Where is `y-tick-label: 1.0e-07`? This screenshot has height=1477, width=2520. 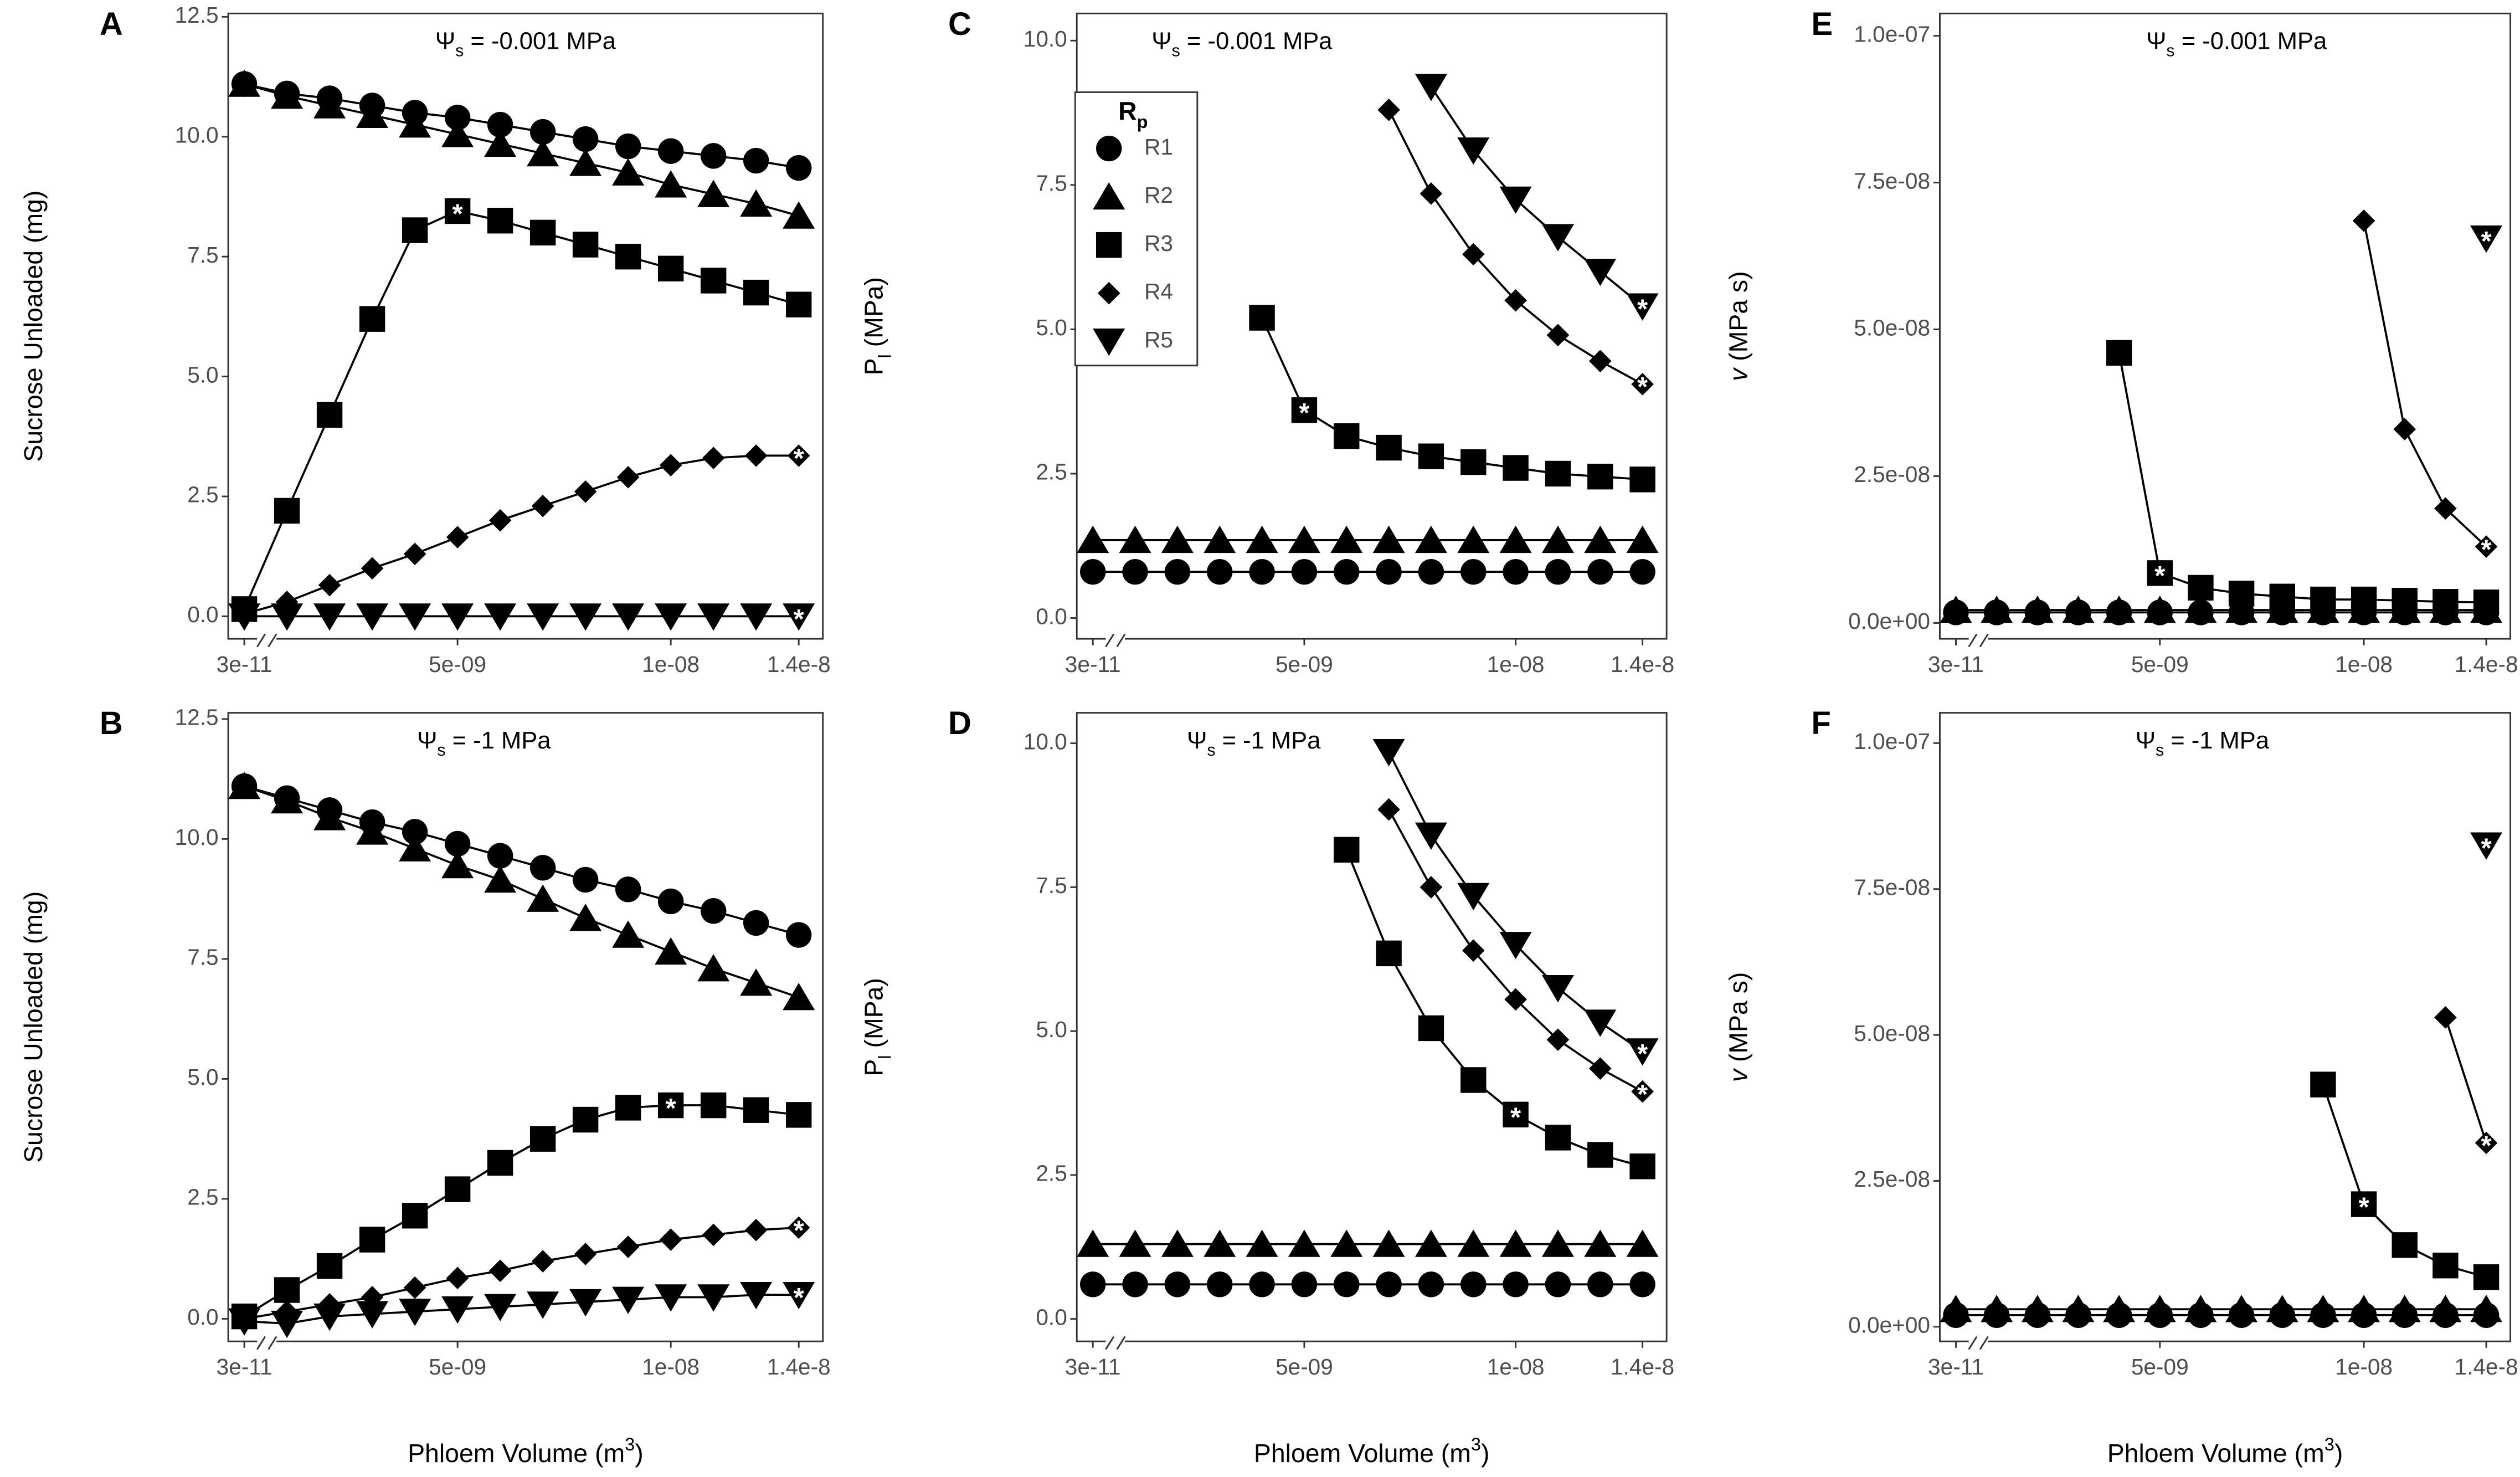 y-tick-label: 1.0e-07 is located at coordinates (1892, 741).